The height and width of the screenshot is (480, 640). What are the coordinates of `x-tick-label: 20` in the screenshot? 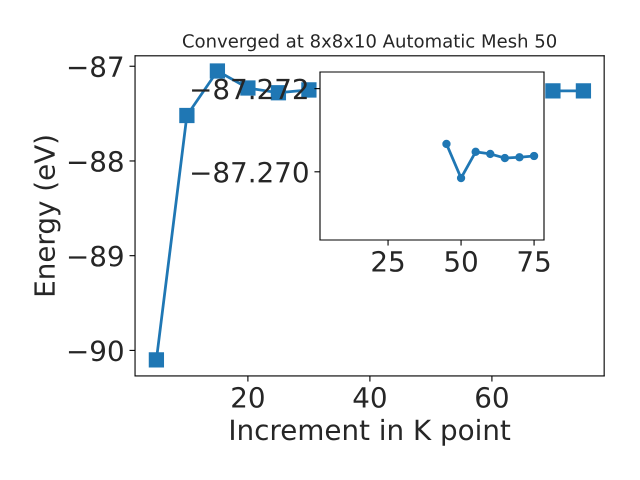 It's located at (248, 397).